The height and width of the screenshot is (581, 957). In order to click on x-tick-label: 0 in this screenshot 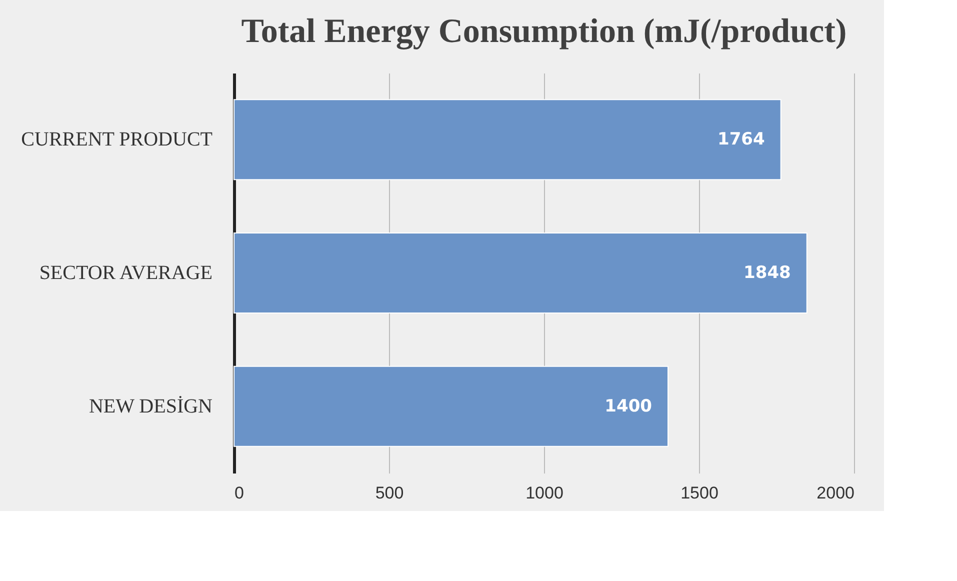, I will do `click(239, 493)`.